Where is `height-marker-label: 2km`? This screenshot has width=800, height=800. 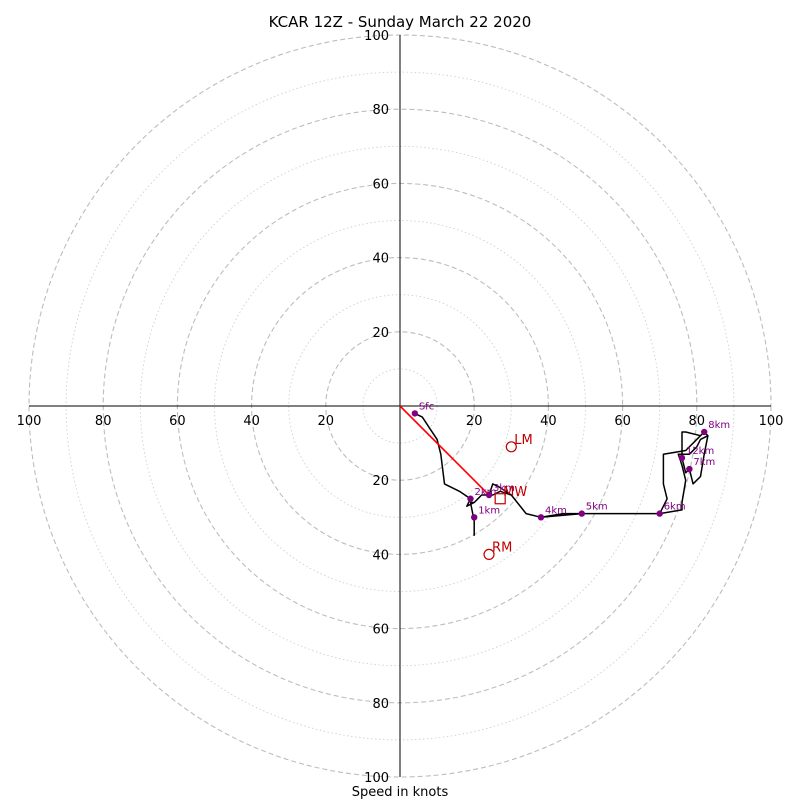 height-marker-label: 2km is located at coordinates (485, 492).